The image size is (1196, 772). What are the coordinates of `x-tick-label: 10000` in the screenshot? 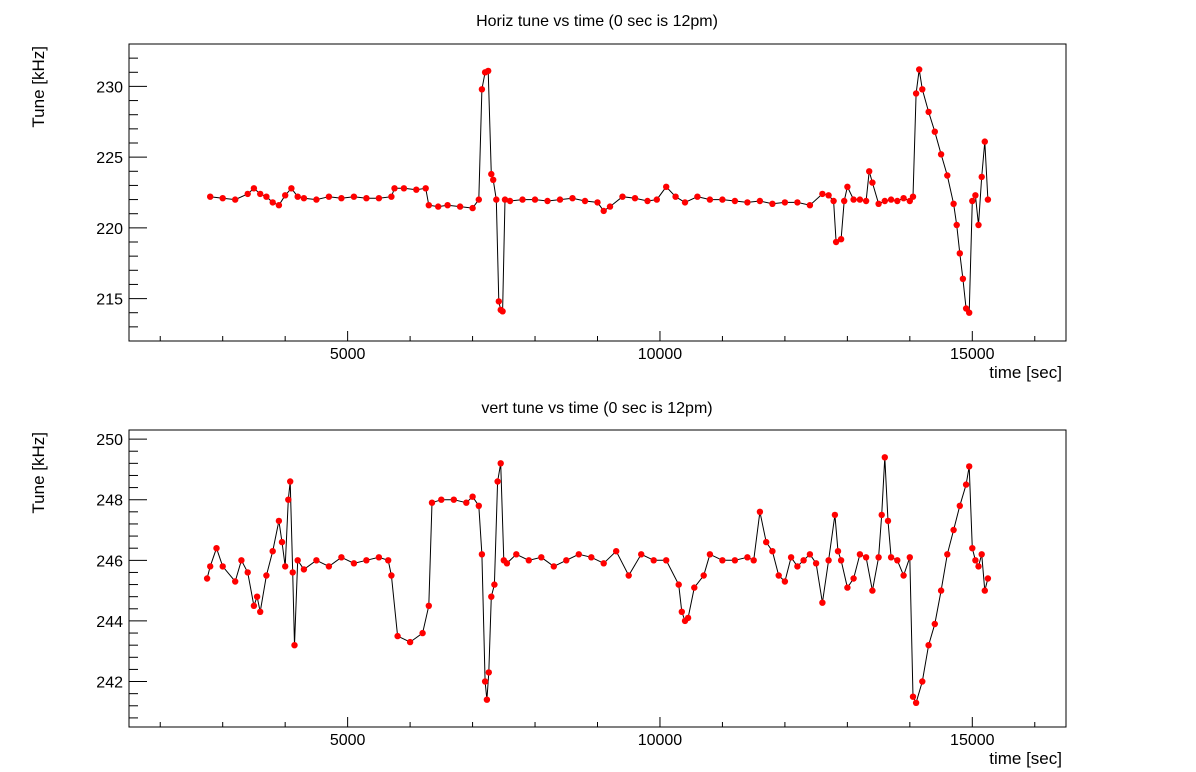 It's located at (660, 354).